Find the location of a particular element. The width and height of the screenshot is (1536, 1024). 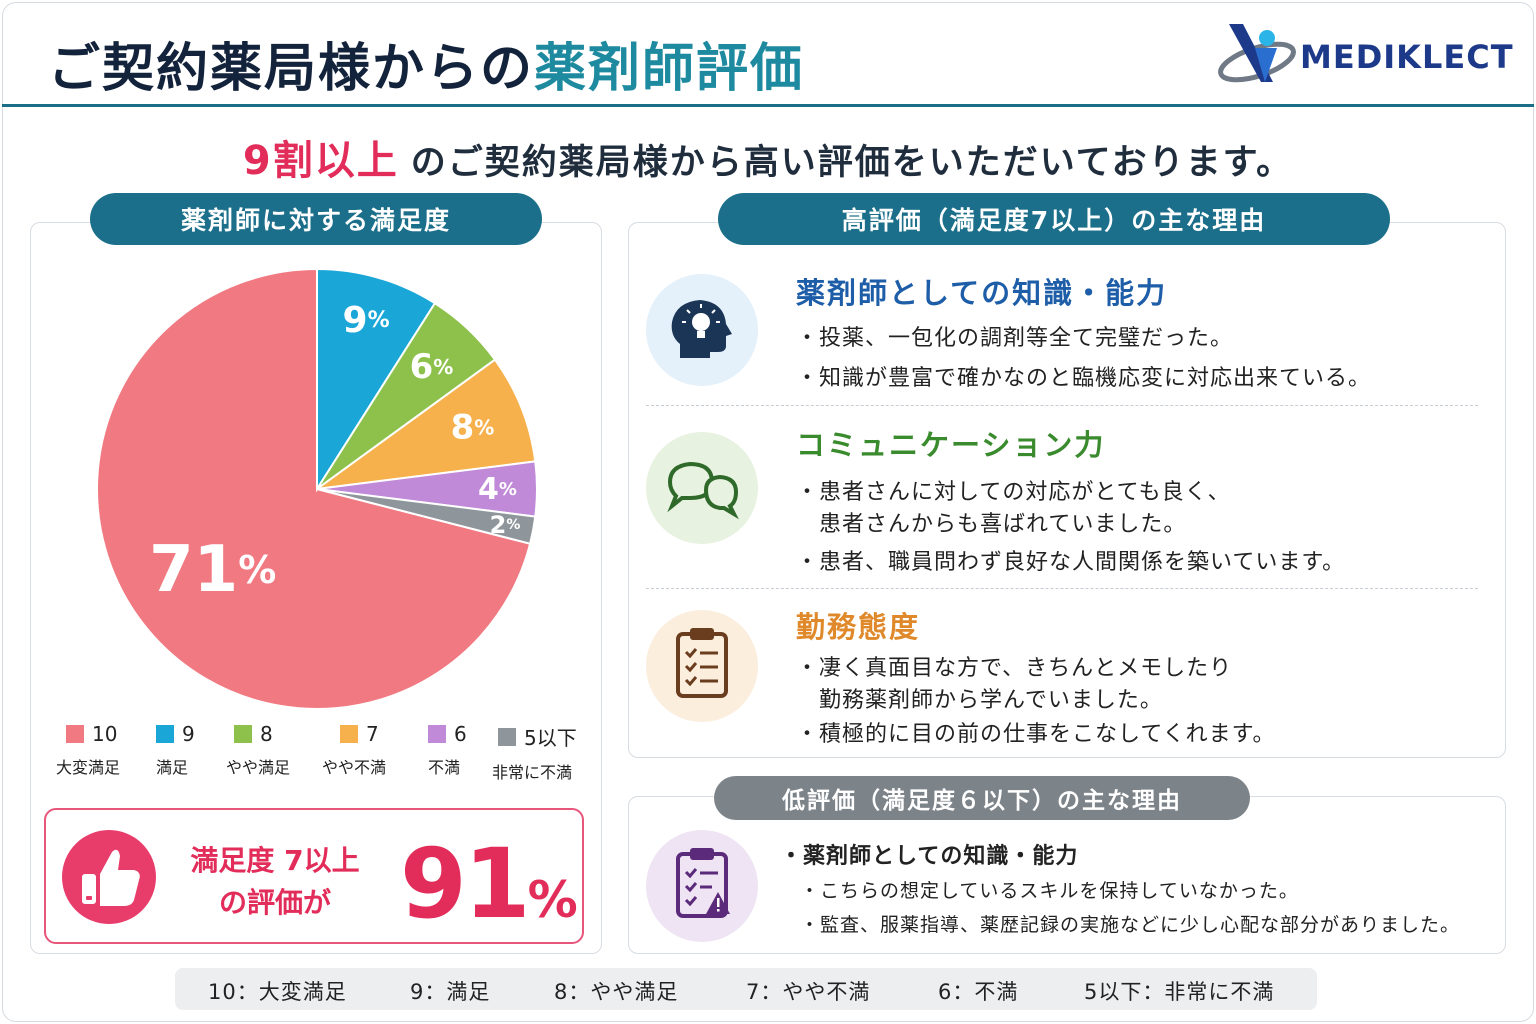

pie-label-10: 71% is located at coordinates (212, 570).